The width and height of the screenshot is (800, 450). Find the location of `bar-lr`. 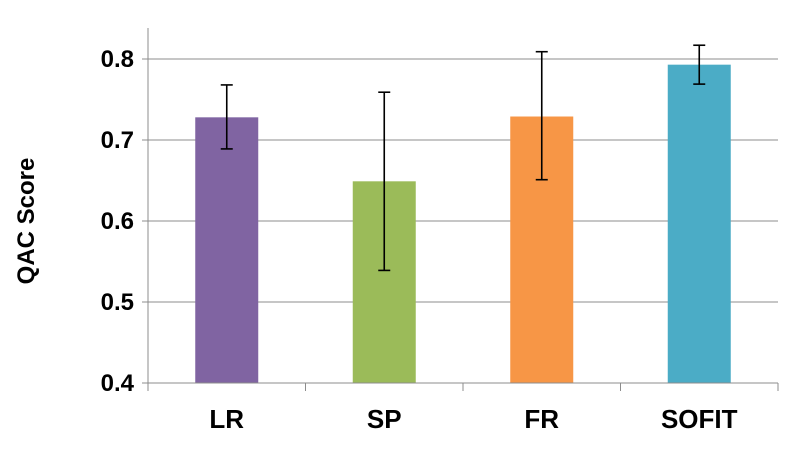

bar-lr is located at coordinates (227, 250).